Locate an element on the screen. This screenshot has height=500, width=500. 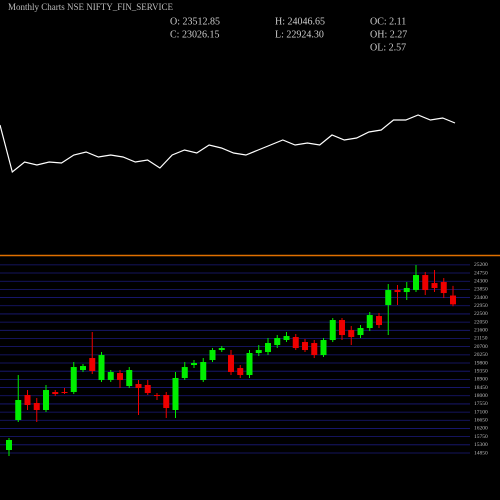
y-tick-label: 19350 is located at coordinates (481, 371).